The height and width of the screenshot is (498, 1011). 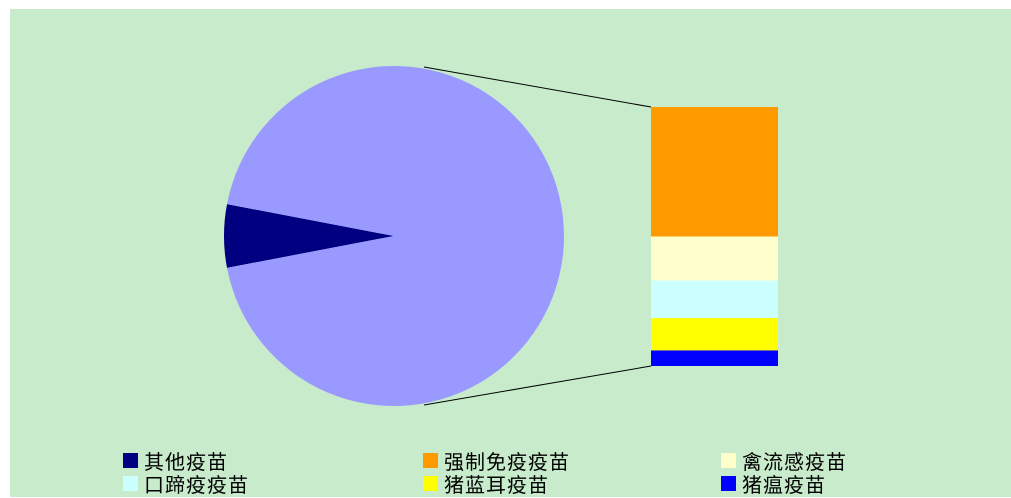 What do you see at coordinates (196, 484) in the screenshot?
I see `legend-label: 口蹄疫疫苗` at bounding box center [196, 484].